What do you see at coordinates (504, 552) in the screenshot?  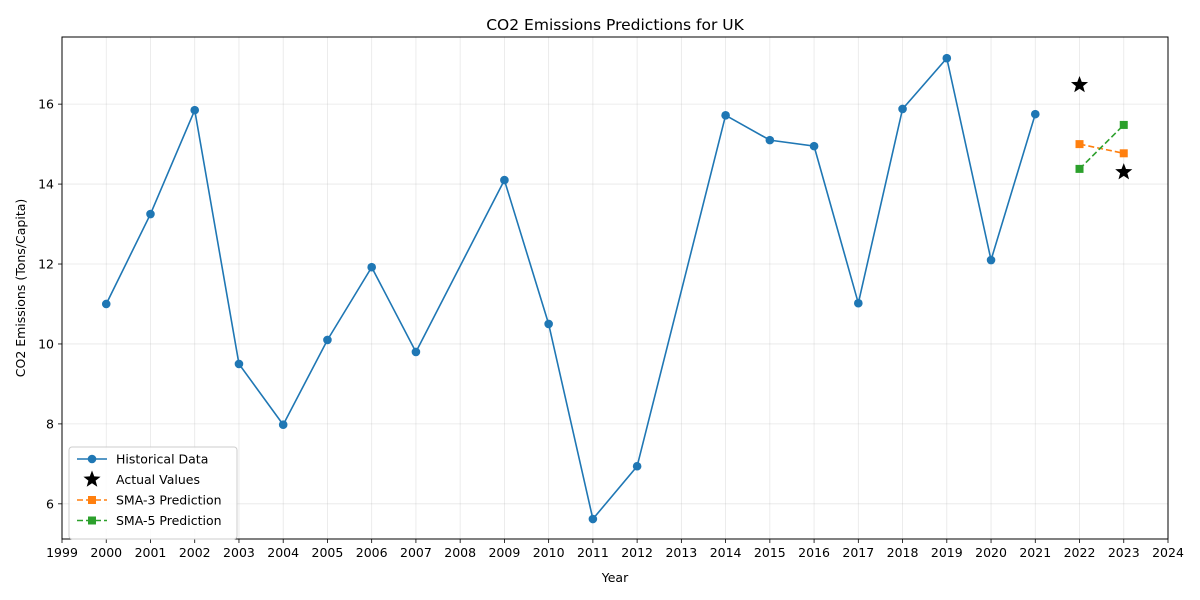 I see `x-tick-label: 2009` at bounding box center [504, 552].